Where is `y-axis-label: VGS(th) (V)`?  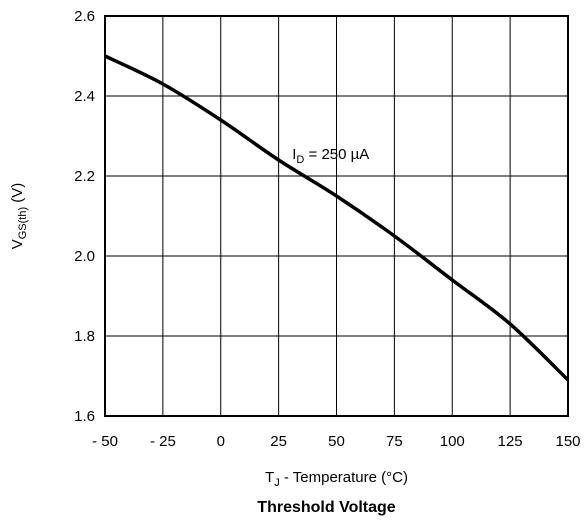 y-axis-label: VGS(th) (V) is located at coordinates (19, 216).